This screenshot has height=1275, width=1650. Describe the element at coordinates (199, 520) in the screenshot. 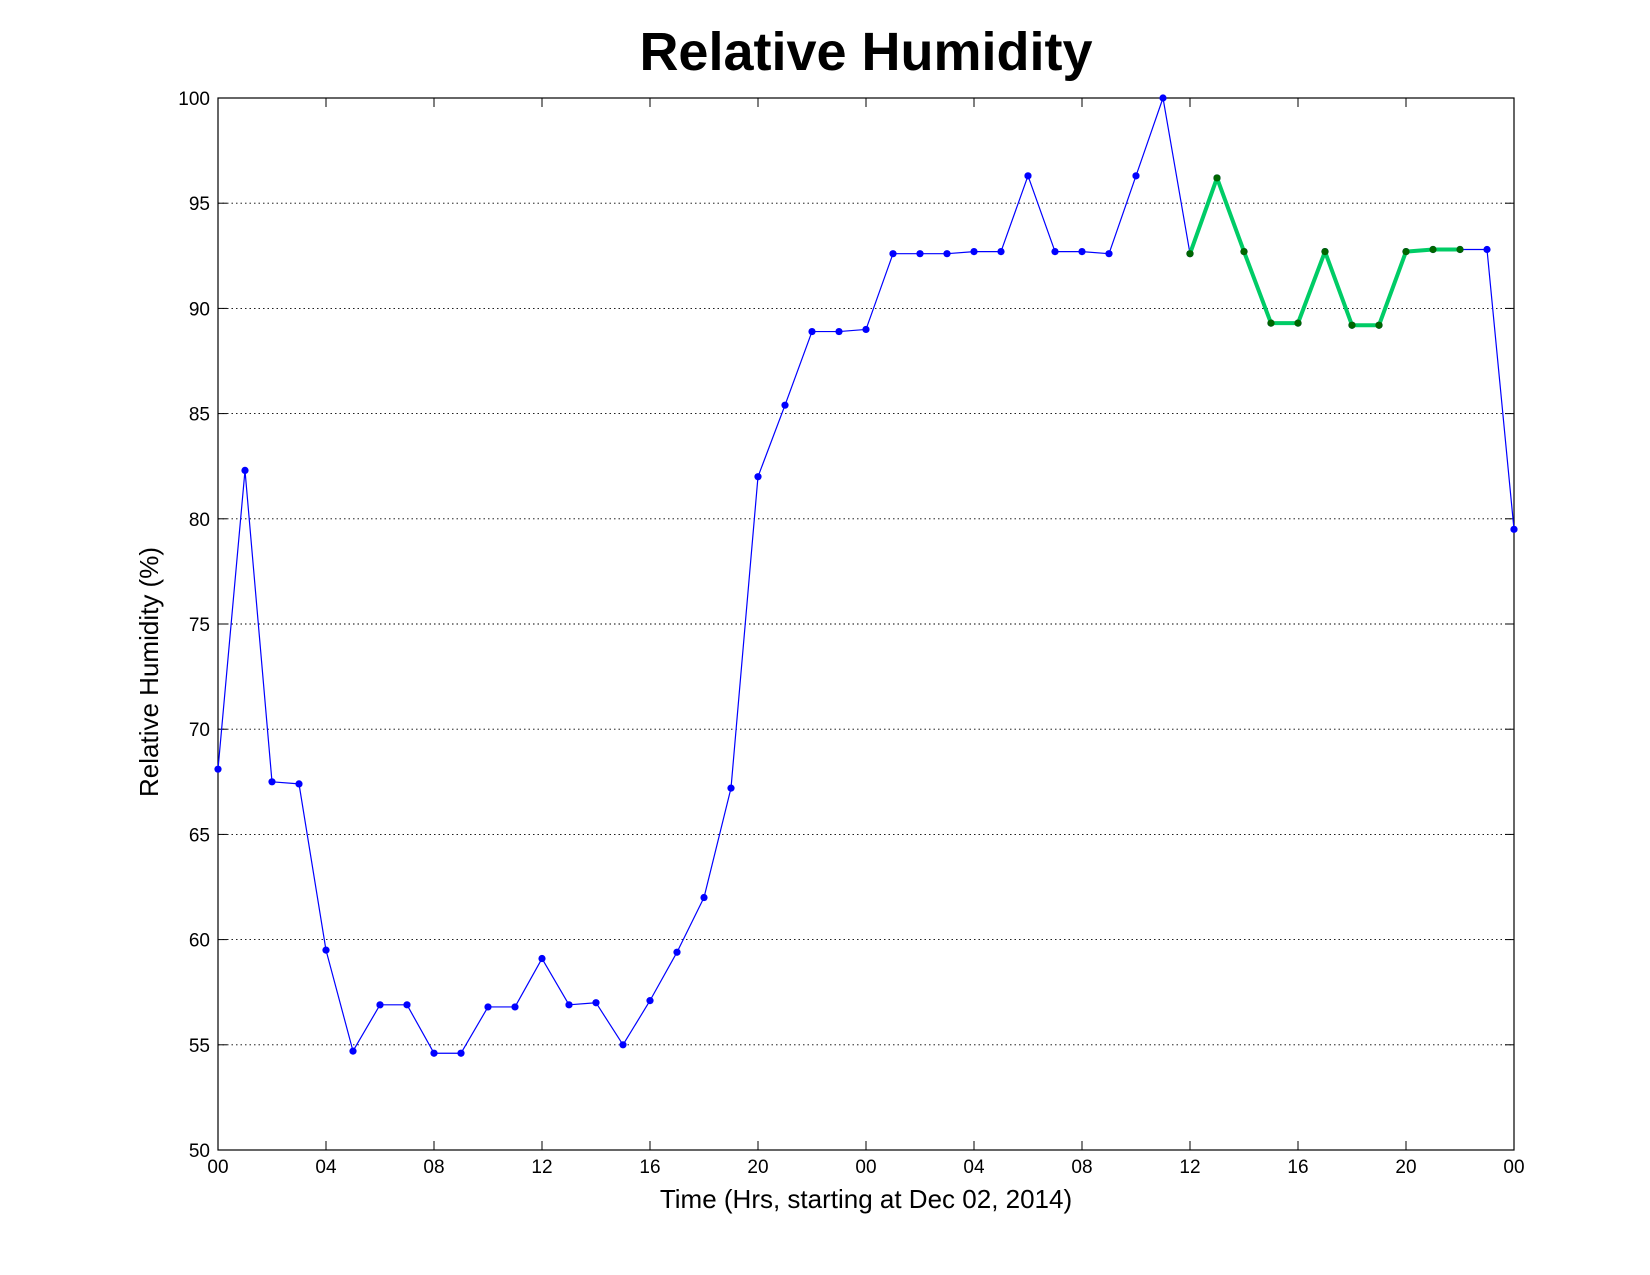

I see `y-tick-label: 80` at that location.